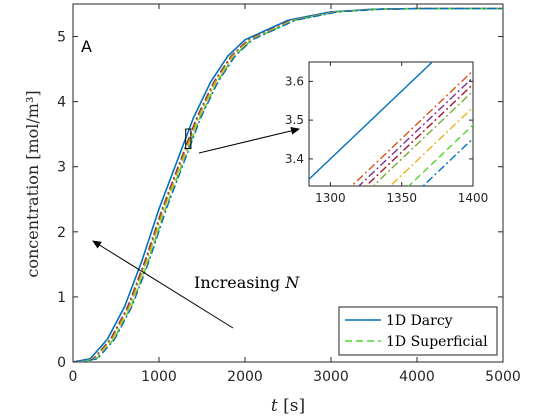  What do you see at coordinates (245, 377) in the screenshot?
I see `x-tick-label: 2000` at bounding box center [245, 377].